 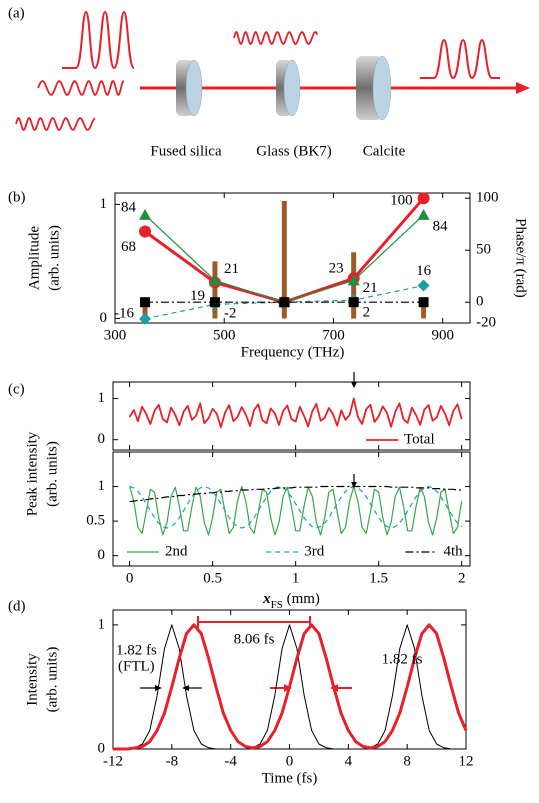 I want to click on value-label: -2, so click(x=230, y=314).